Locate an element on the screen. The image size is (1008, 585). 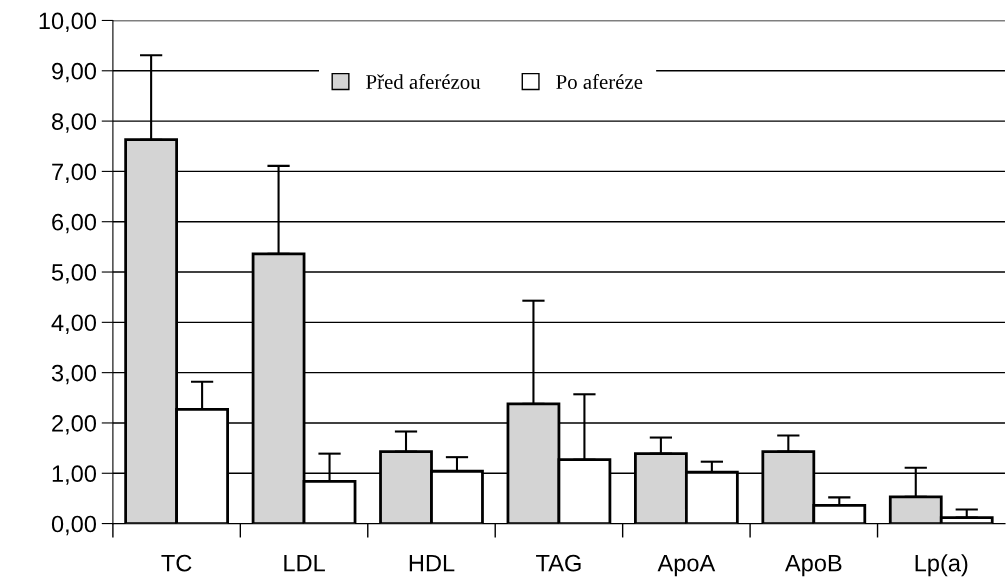
y-tick-label: 2,00 is located at coordinates (74, 425).